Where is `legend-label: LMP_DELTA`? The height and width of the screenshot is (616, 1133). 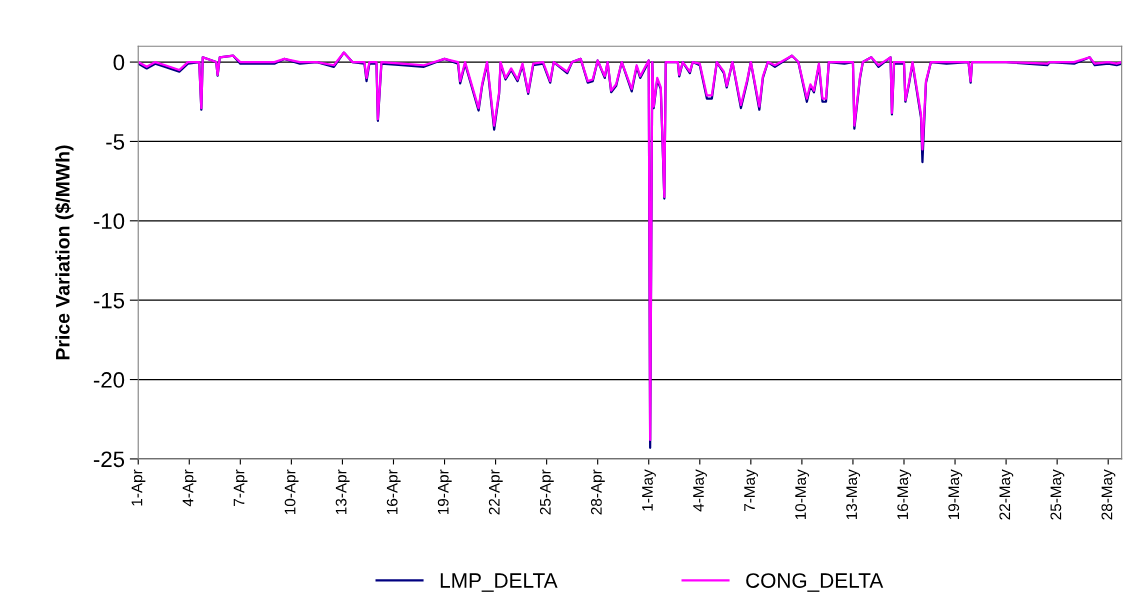 legend-label: LMP_DELTA is located at coordinates (499, 582).